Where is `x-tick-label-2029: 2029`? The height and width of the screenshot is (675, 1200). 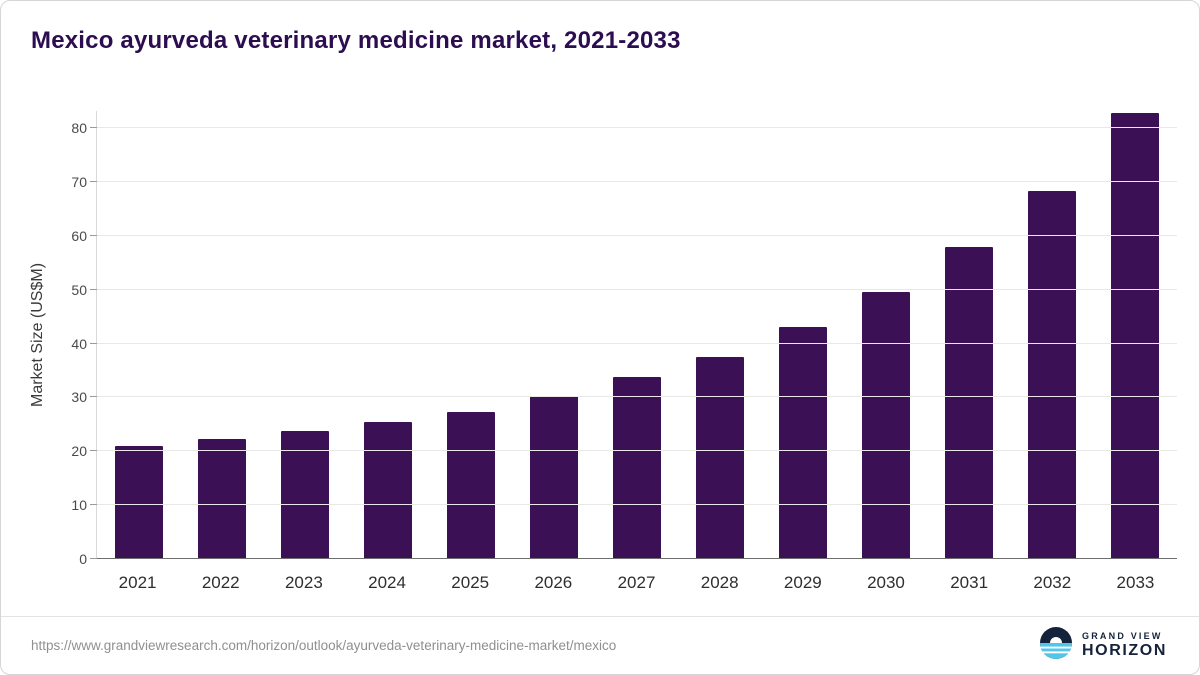 x-tick-label-2029: 2029 is located at coordinates (802, 582).